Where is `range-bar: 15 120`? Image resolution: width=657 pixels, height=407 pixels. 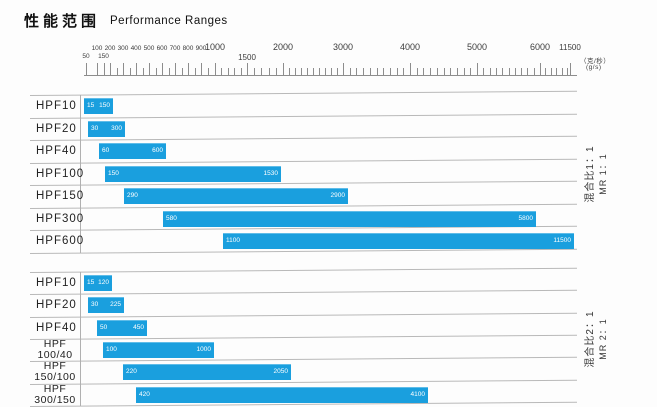 range-bar: 15 120 is located at coordinates (98, 283).